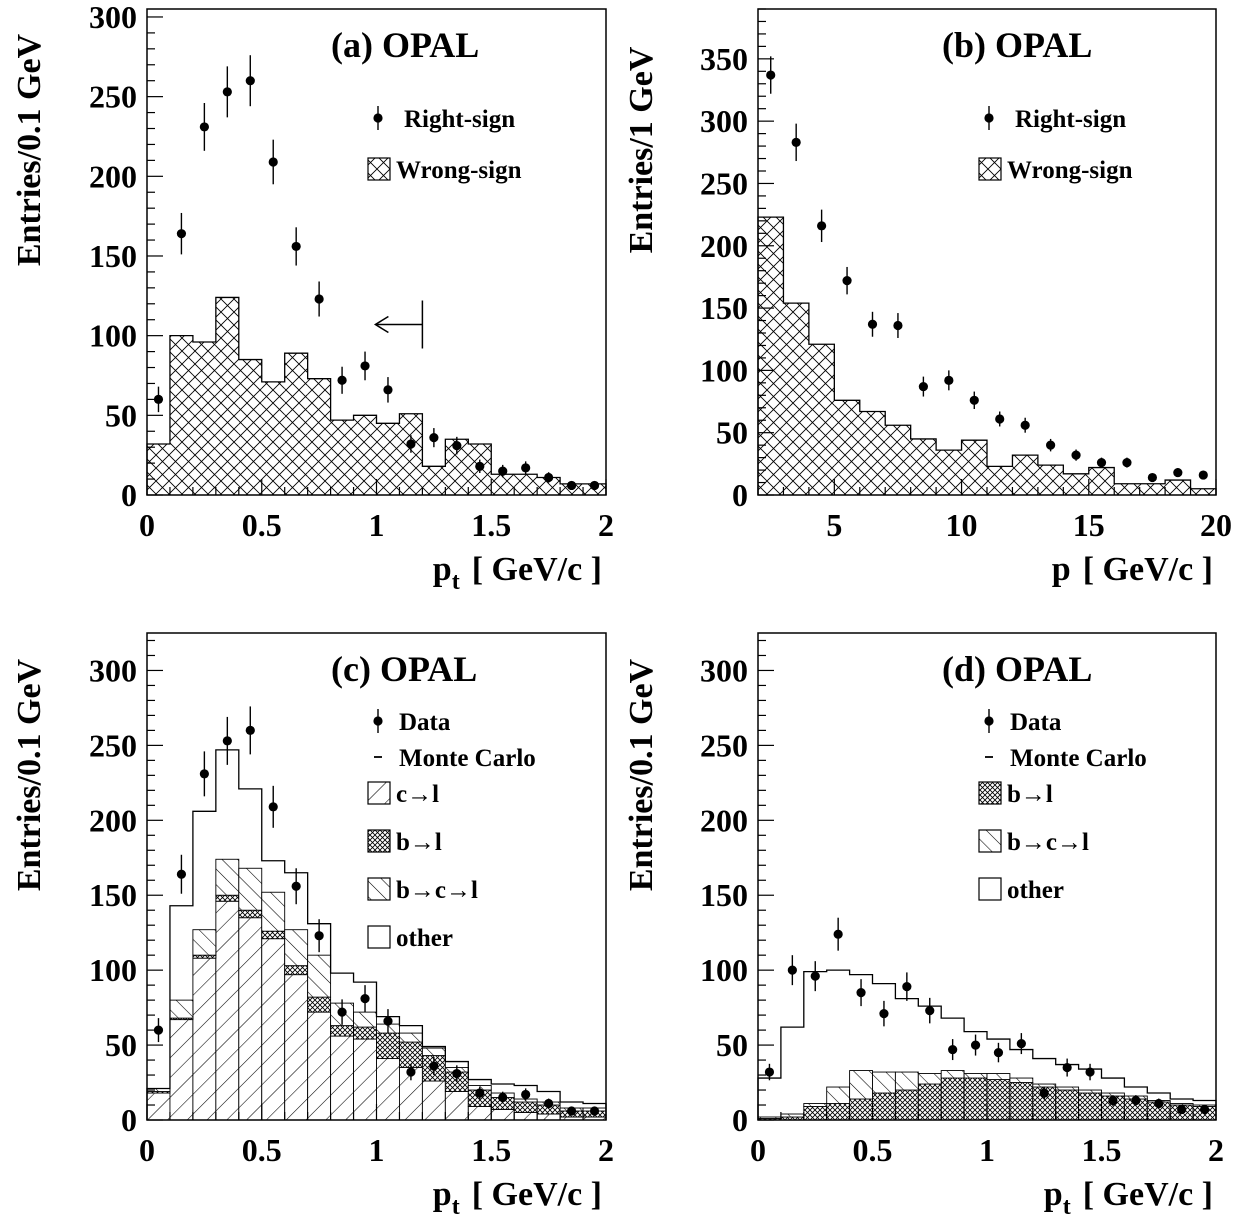  I want to click on legend-label: other, so click(1035, 890).